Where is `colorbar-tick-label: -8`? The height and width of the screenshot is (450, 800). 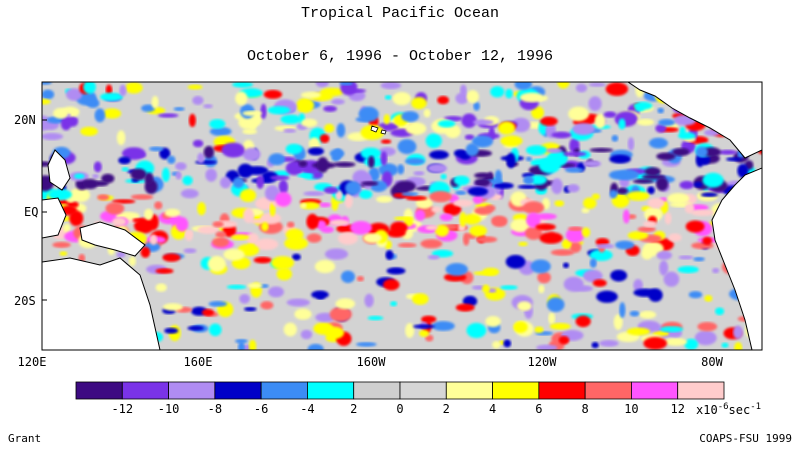
colorbar-tick-label: -8 is located at coordinates (215, 409).